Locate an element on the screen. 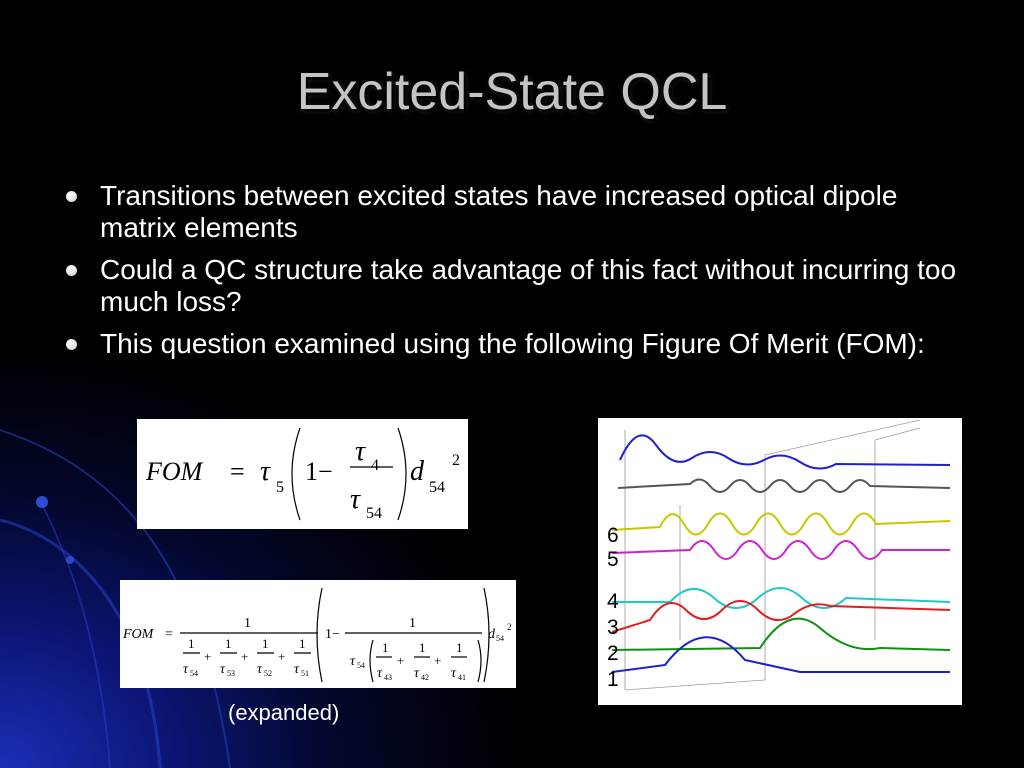 The width and height of the screenshot is (1024, 768). plot-box is located at coordinates (780, 561).